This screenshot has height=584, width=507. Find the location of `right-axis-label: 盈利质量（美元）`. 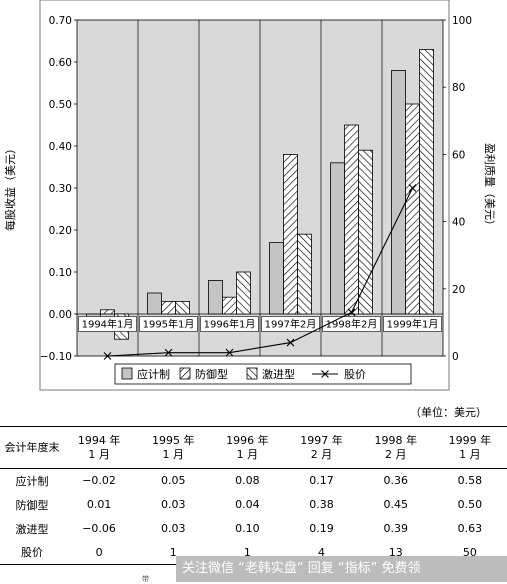

right-axis-label: 盈利质量（美元） is located at coordinates (489, 187).